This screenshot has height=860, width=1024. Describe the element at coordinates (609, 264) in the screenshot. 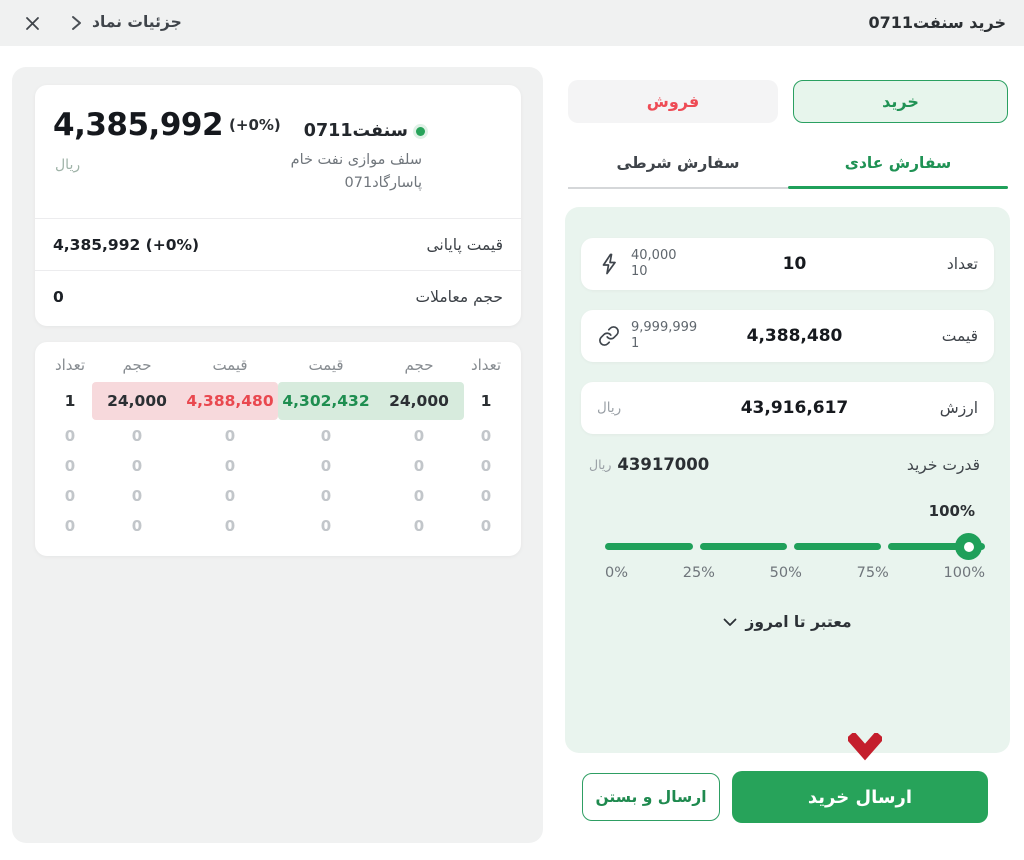

I see `lightning-icon` at that location.